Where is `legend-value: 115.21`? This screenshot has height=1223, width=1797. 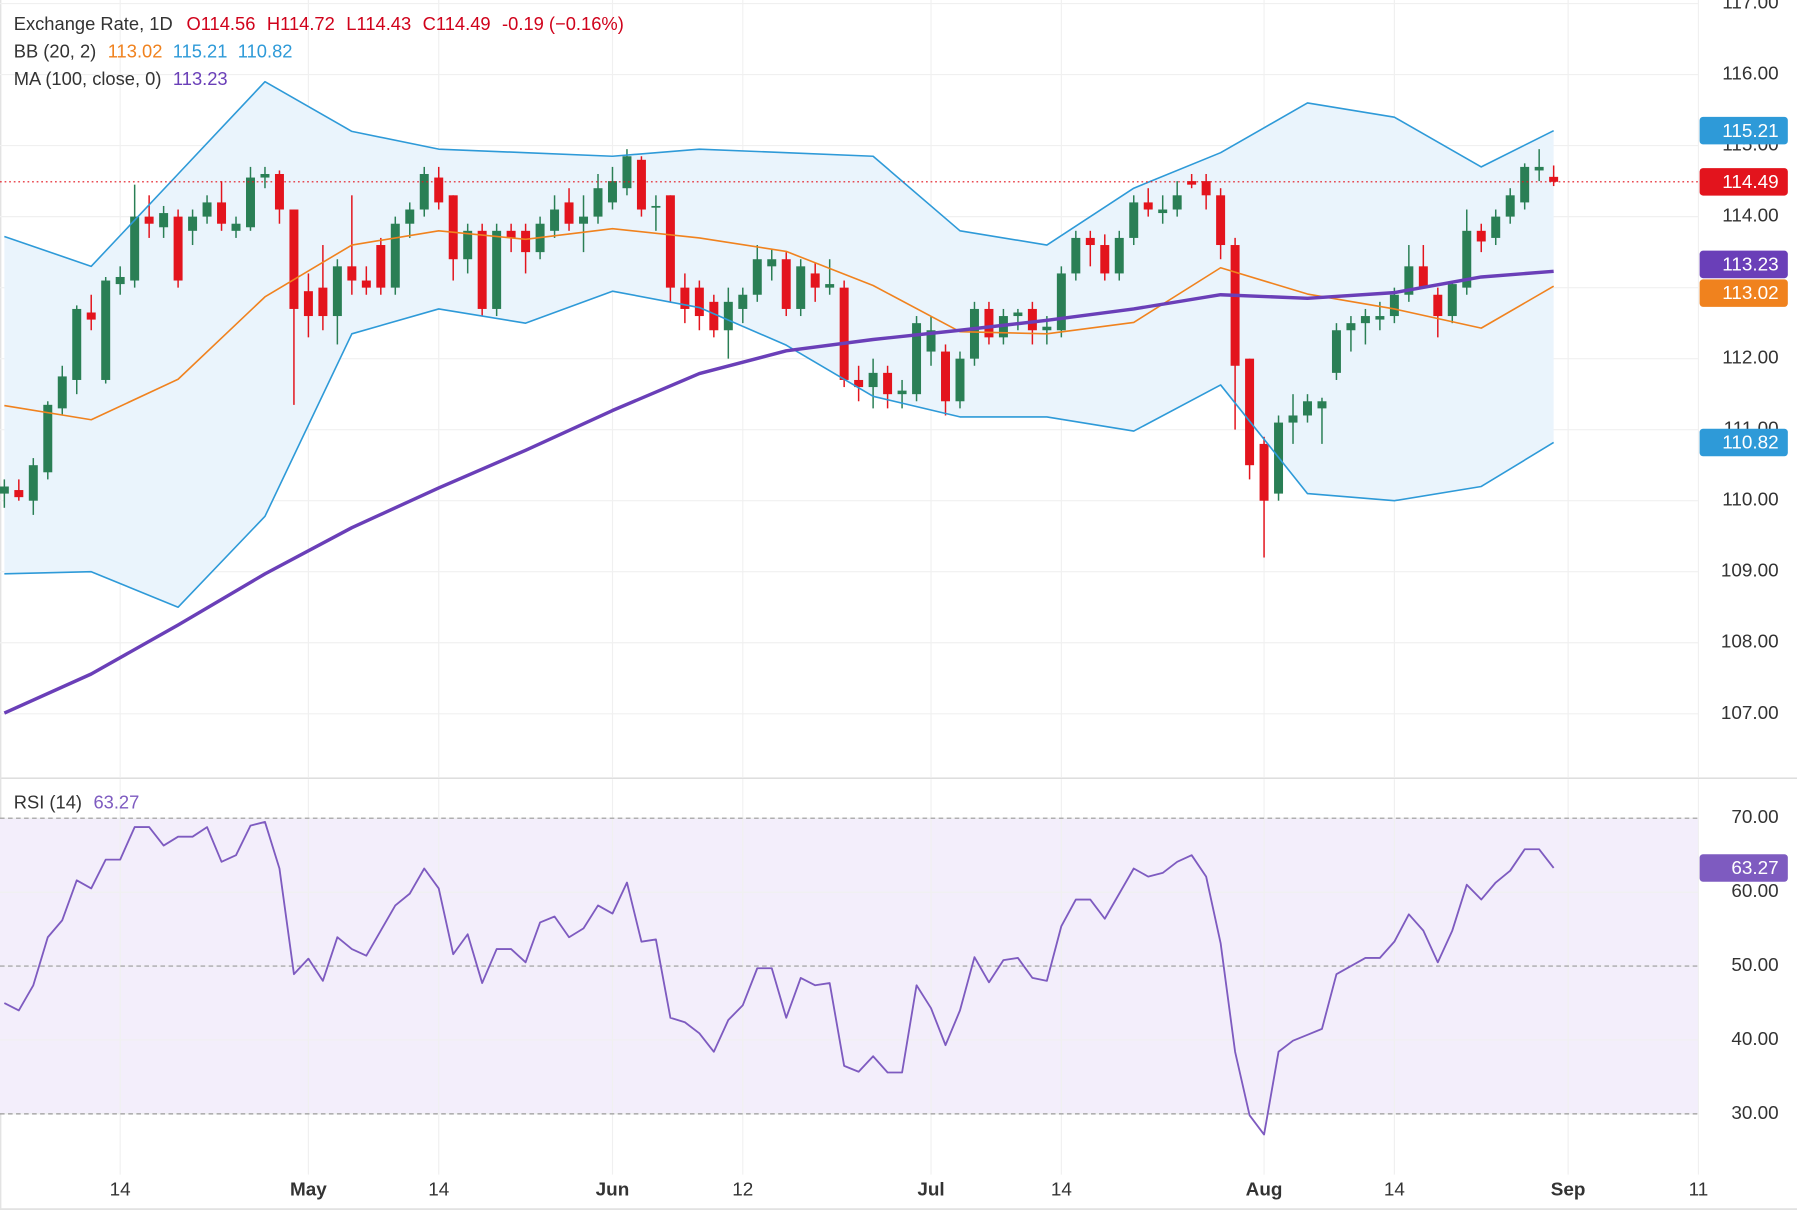
legend-value: 115.21 is located at coordinates (200, 51).